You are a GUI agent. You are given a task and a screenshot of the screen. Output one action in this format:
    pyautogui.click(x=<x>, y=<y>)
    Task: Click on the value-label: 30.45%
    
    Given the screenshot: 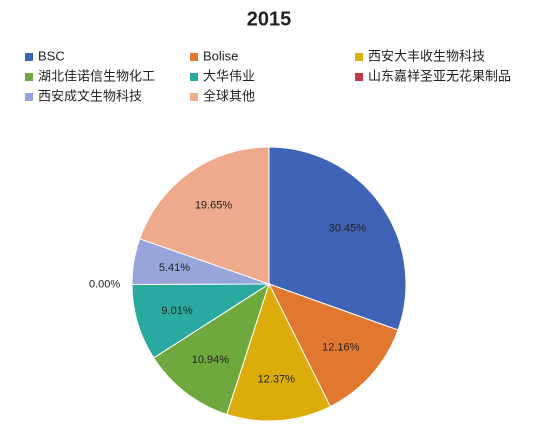 What is the action you would take?
    pyautogui.click(x=348, y=229)
    